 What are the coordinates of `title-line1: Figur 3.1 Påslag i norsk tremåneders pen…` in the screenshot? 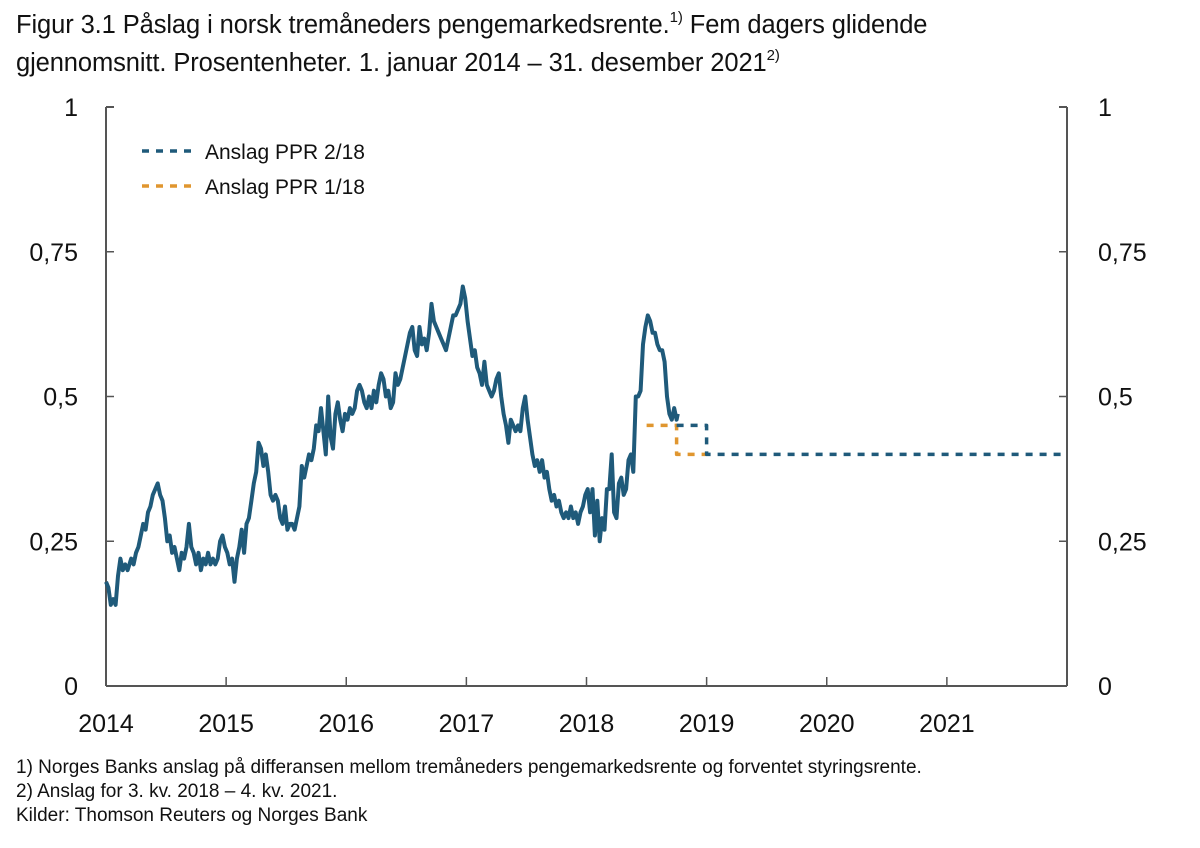 It's located at (343, 25).